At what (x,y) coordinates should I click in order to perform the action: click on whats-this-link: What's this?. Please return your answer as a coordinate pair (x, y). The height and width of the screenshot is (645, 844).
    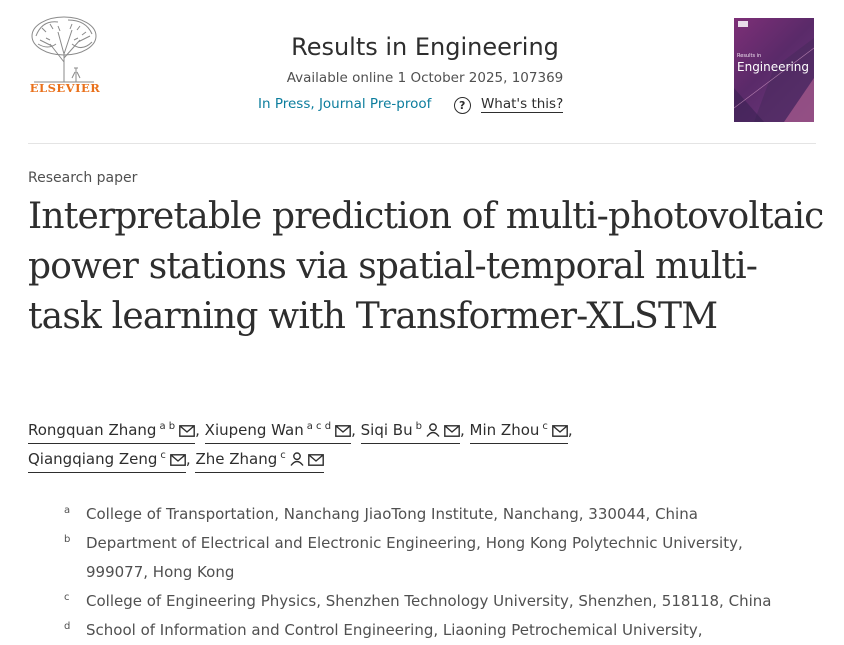
    Looking at the image, I should click on (522, 104).